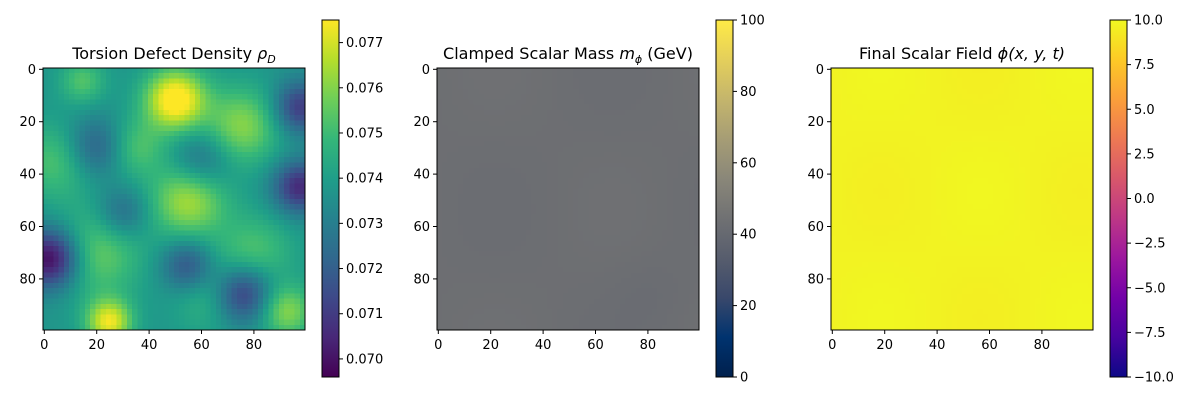 The height and width of the screenshot is (400, 1200). What do you see at coordinates (164, 53) in the screenshot?
I see `chart-title-main: Torsion Defect Density` at bounding box center [164, 53].